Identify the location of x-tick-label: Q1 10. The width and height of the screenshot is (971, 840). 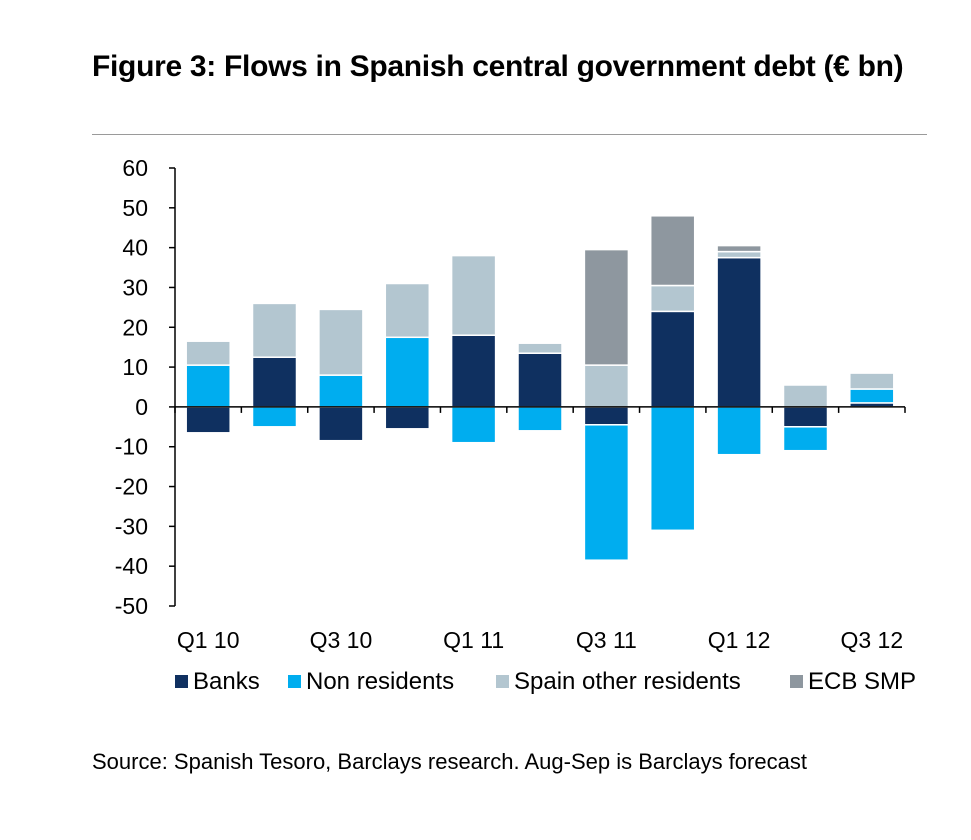
(208, 640).